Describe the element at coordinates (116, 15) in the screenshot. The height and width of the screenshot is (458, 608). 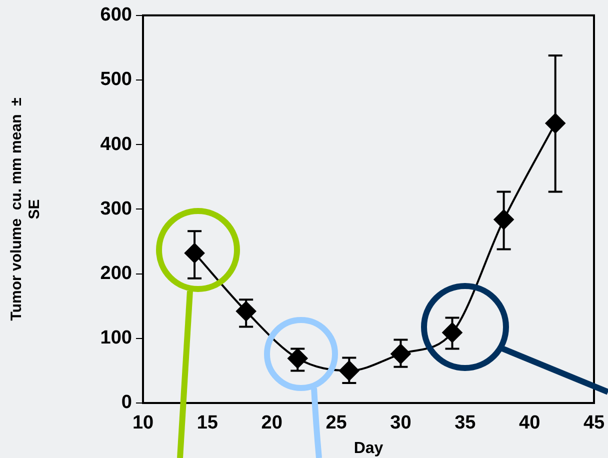
I see `y-tick-label: 600` at that location.